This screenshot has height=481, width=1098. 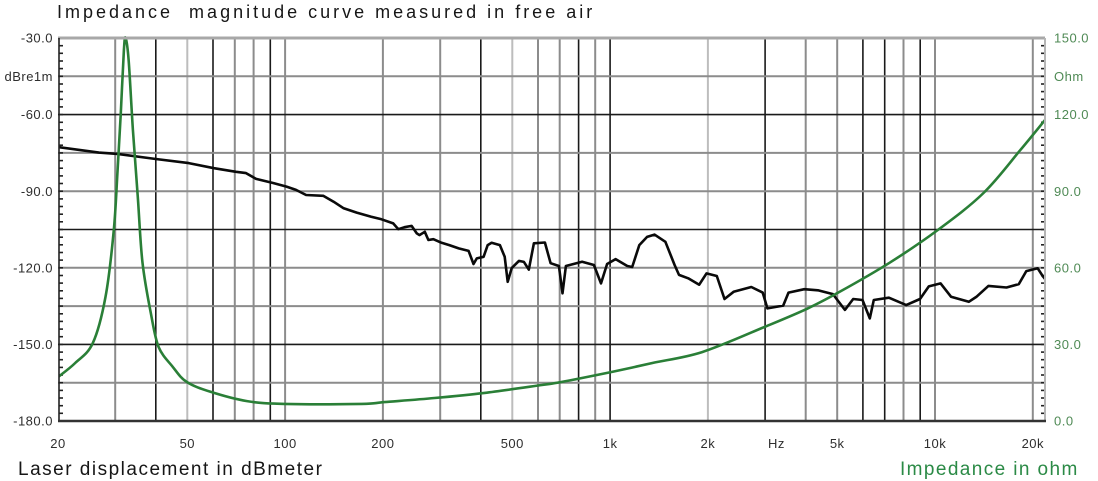 I want to click on x-tick-label: 20k, so click(x=1033, y=443).